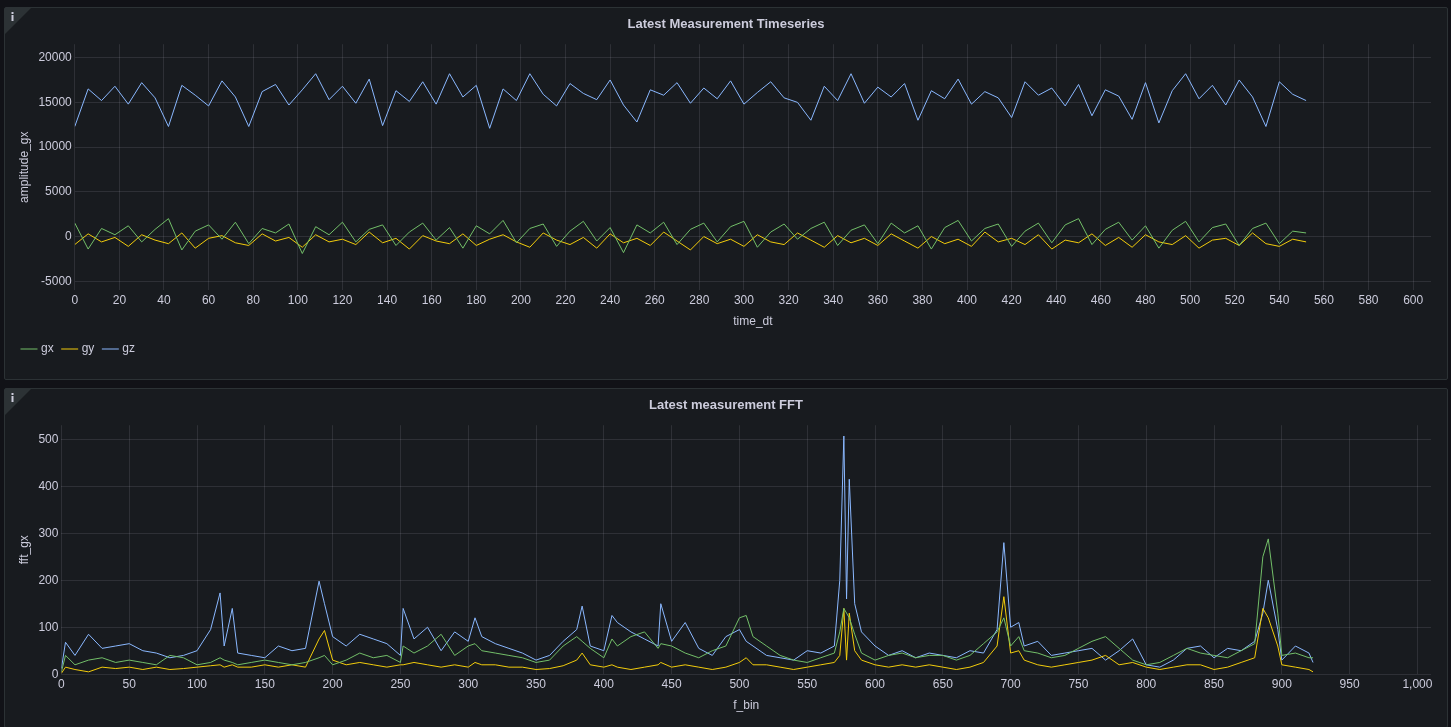 This screenshot has width=1451, height=727. I want to click on x-tick-label: 360, so click(878, 299).